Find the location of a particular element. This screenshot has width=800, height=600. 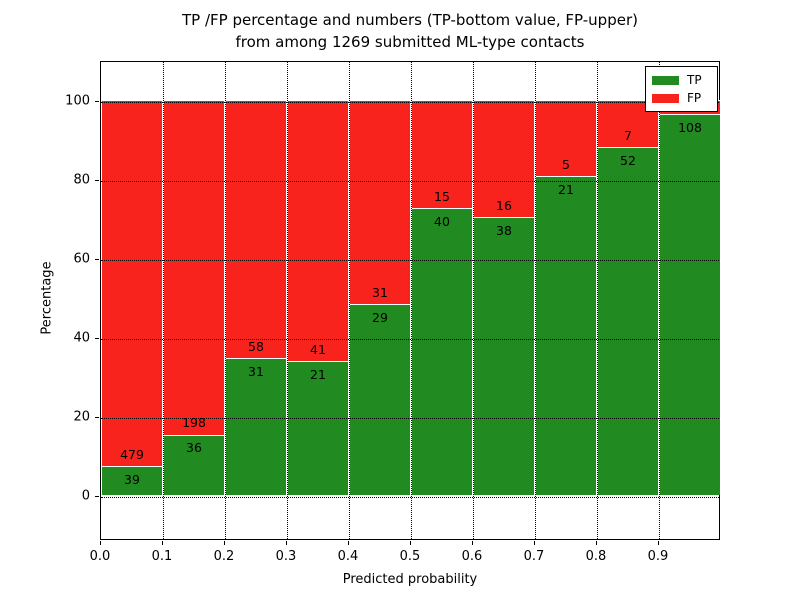

fp-swatch-icon is located at coordinates (665, 98).